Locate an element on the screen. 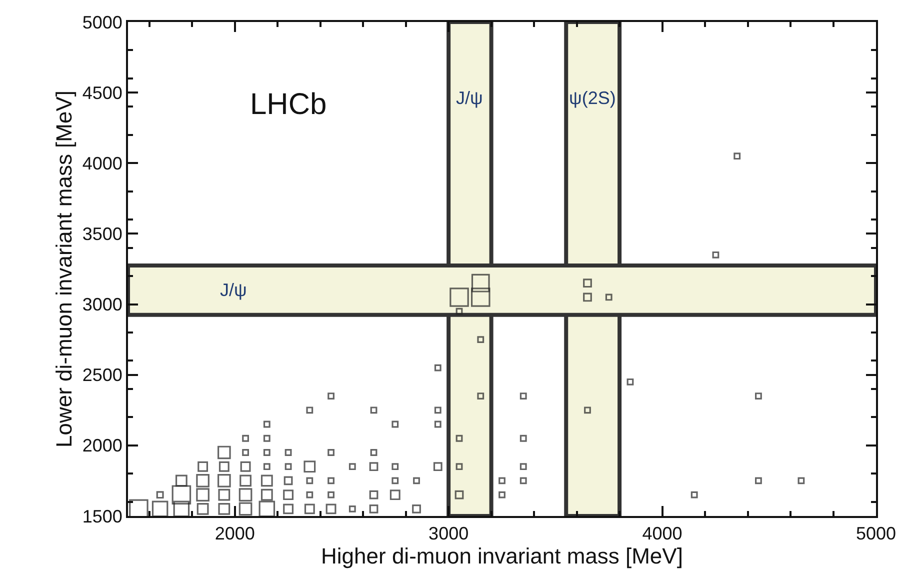 The width and height of the screenshot is (908, 588). y-tick-label: 5000 is located at coordinates (102, 22).